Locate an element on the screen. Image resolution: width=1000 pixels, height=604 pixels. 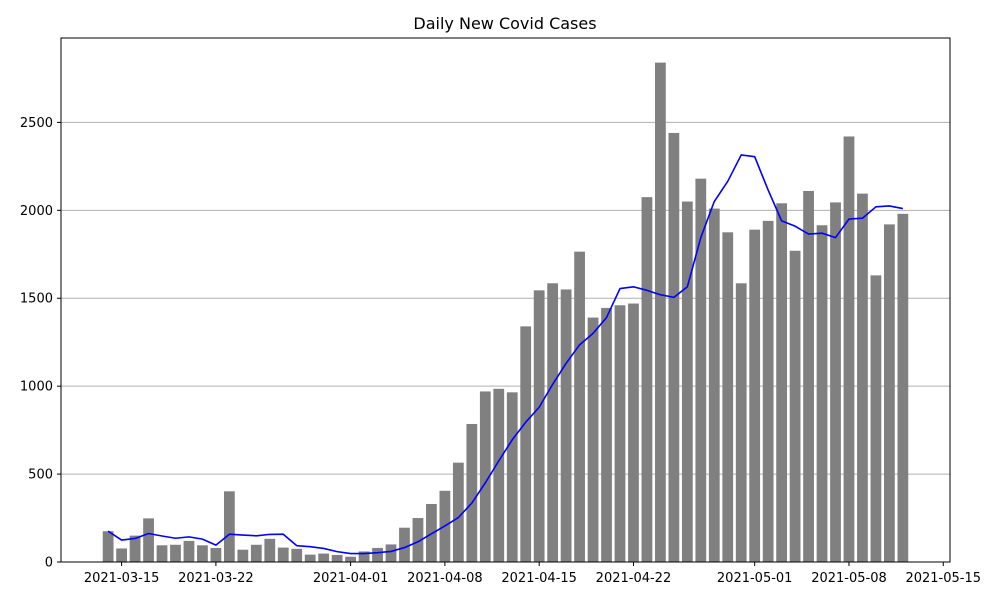
x-tick-label: 2021-04-08 is located at coordinates (445, 578).